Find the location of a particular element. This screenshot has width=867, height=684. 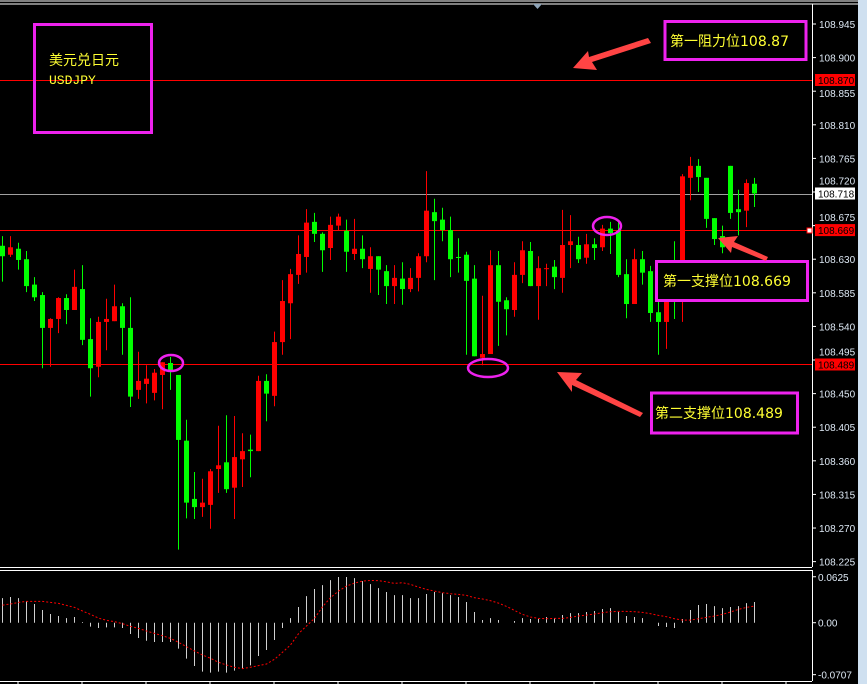

support-2-label: 第二支撑位108.489 is located at coordinates (719, 413).